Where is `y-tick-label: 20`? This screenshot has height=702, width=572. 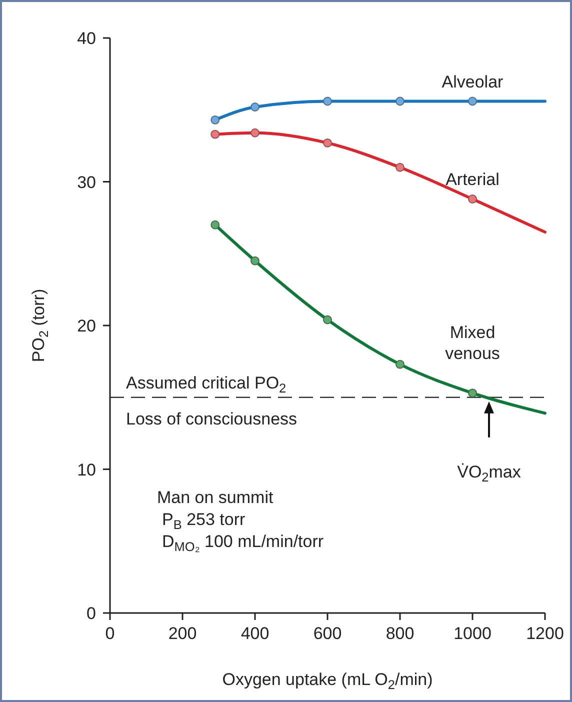
y-tick-label: 20 is located at coordinates (86, 326).